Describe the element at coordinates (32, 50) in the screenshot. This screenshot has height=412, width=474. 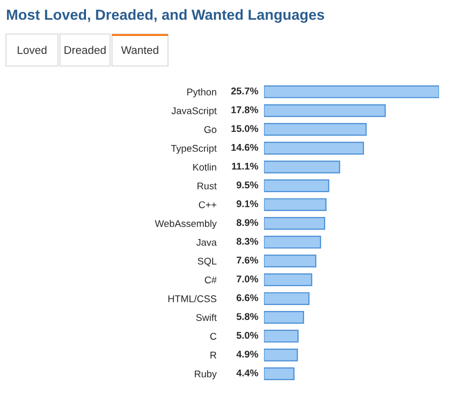
I see `text: Loved` at that location.